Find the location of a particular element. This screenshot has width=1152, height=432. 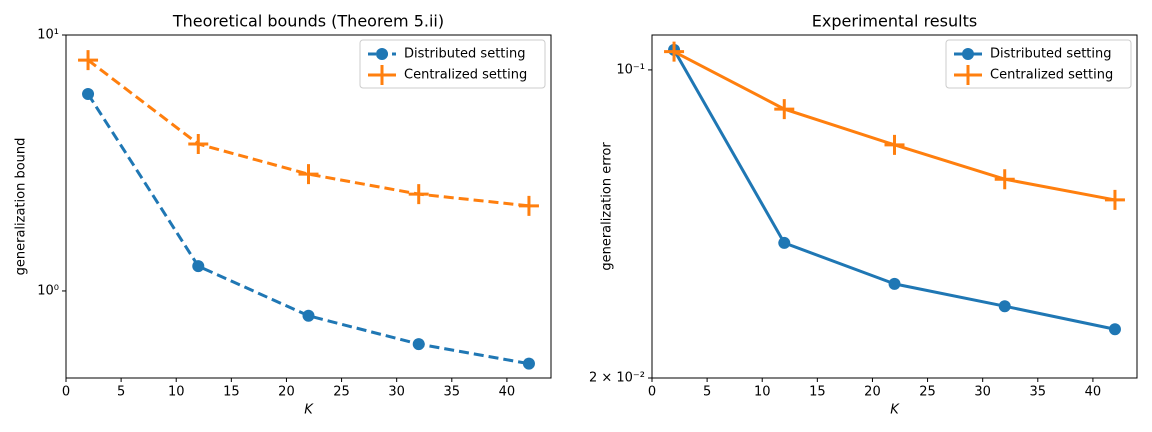

y-tick-label: 2 × 10⁻² is located at coordinates (617, 378).